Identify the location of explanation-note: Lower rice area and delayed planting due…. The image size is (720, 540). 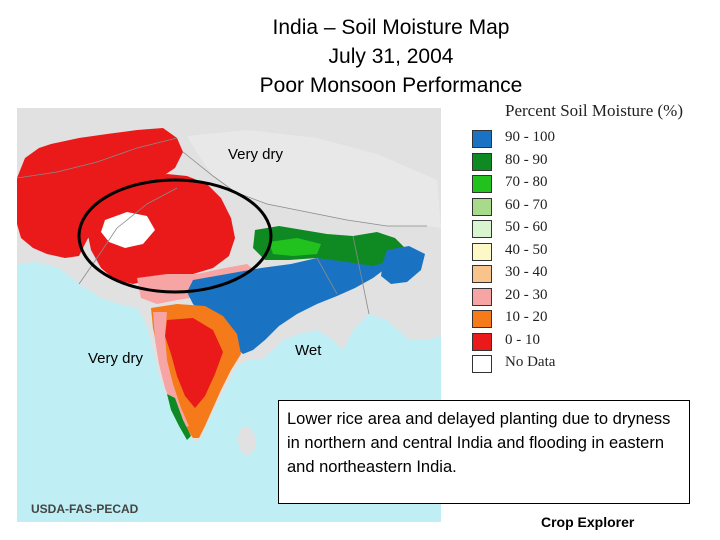
(484, 452).